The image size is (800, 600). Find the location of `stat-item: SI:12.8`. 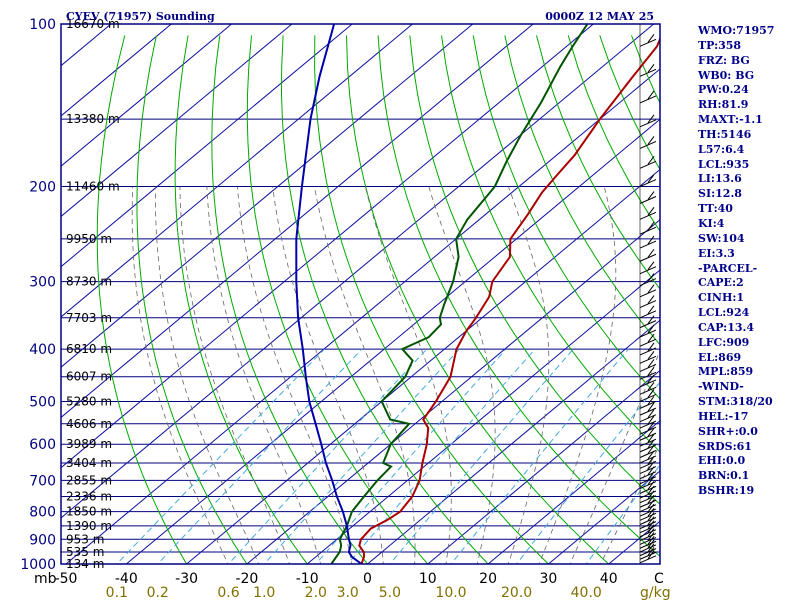

stat-item: SI:12.8 is located at coordinates (720, 194).